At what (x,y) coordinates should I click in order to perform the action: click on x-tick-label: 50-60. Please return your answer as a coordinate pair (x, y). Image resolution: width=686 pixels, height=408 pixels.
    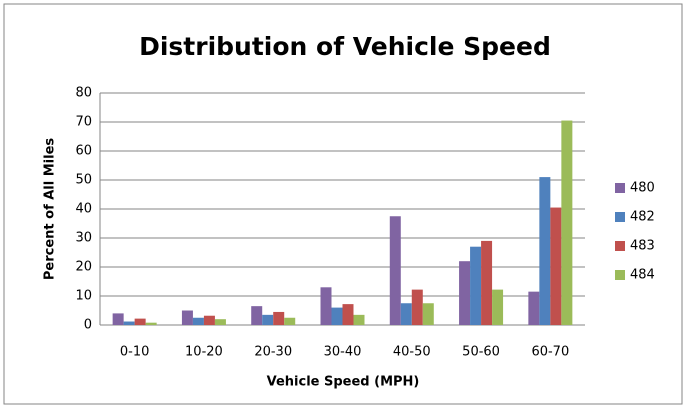
    Looking at the image, I should click on (481, 352).